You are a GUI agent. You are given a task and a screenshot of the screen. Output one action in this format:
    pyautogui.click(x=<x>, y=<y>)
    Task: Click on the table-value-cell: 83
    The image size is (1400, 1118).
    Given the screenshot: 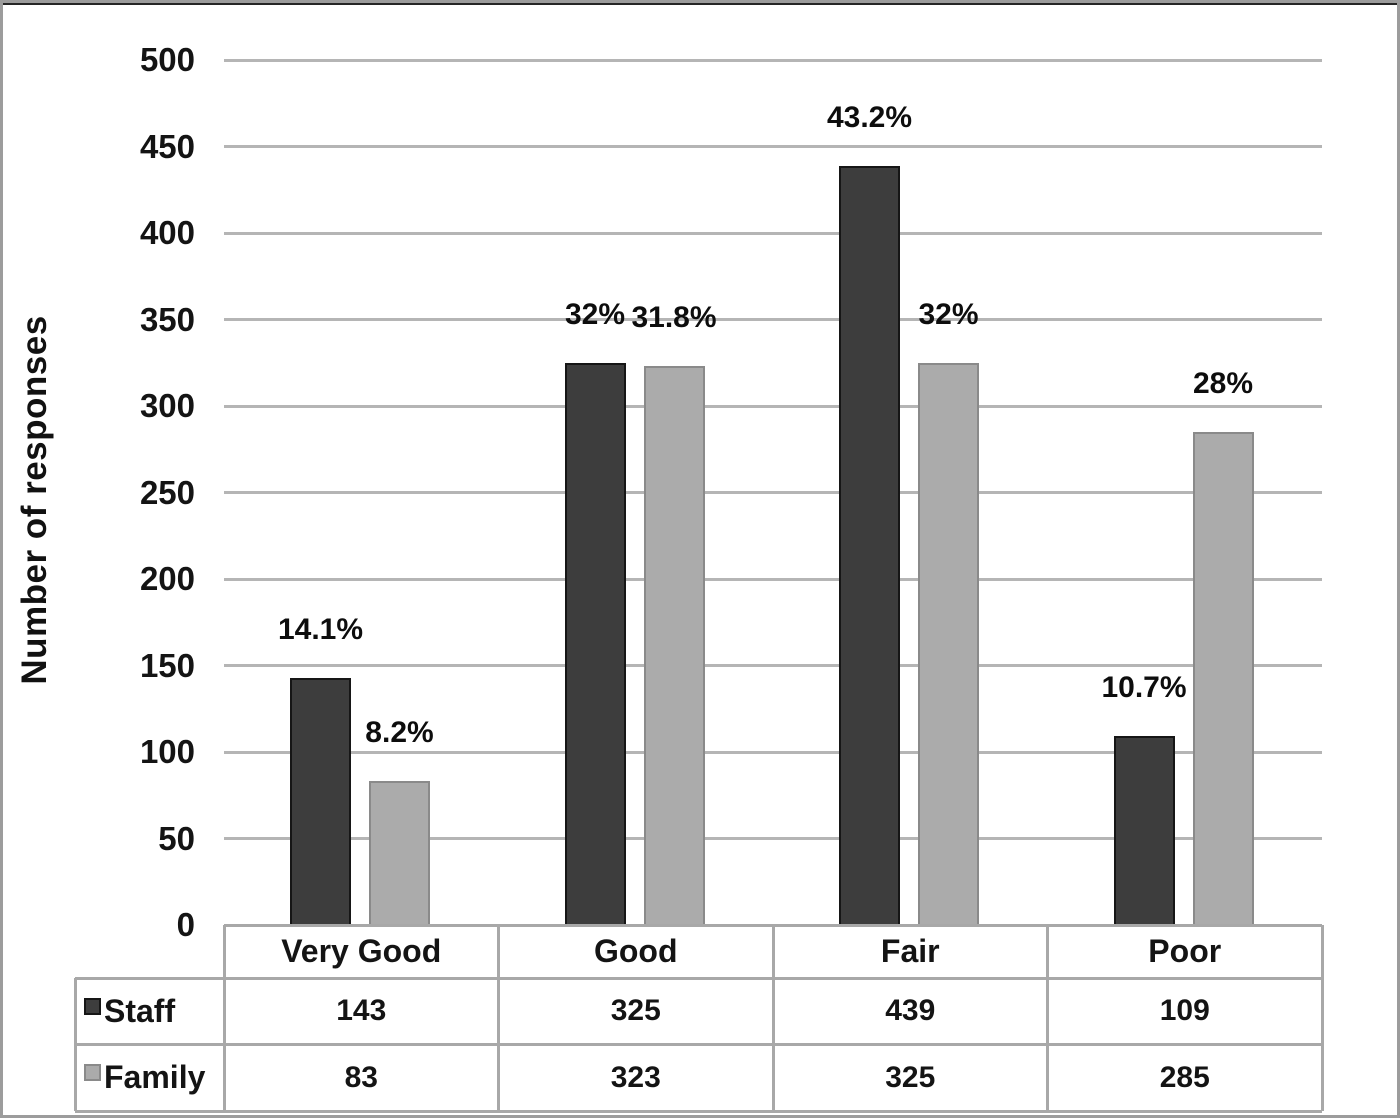 What is the action you would take?
    pyautogui.click(x=361, y=1077)
    